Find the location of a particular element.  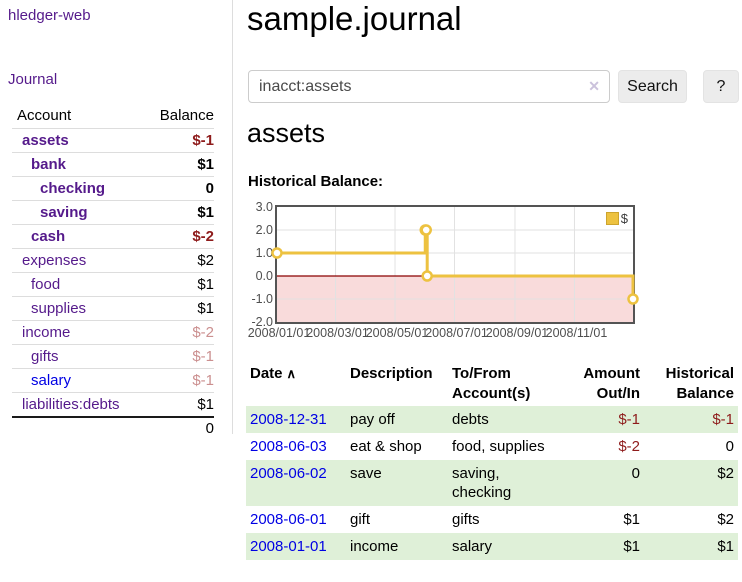

account-link-saving: saving is located at coordinates (64, 212).